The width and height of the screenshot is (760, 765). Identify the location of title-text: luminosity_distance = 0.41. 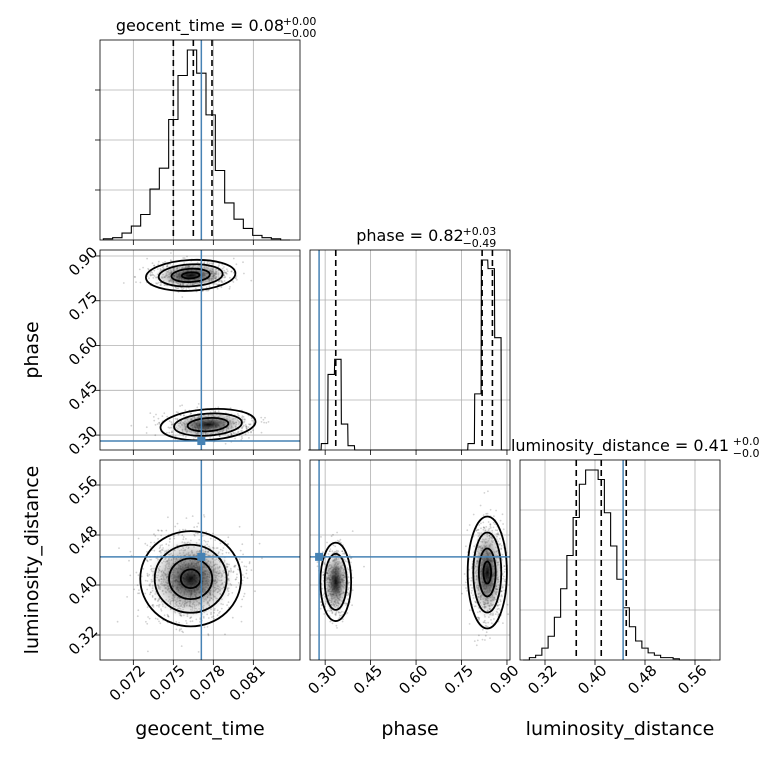
(620, 446).